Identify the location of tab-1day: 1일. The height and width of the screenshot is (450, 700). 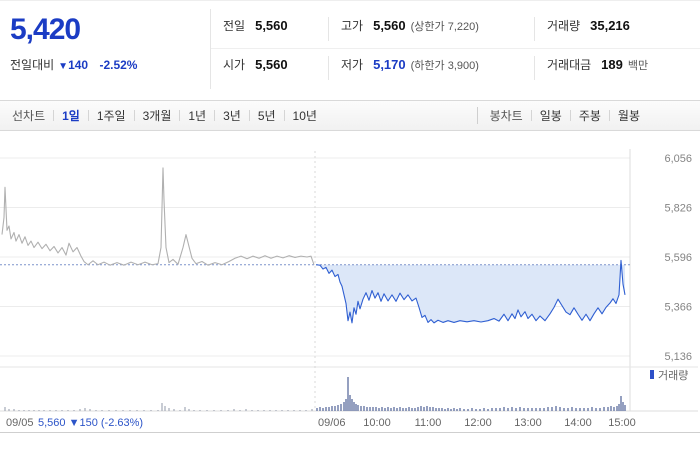
(71, 116).